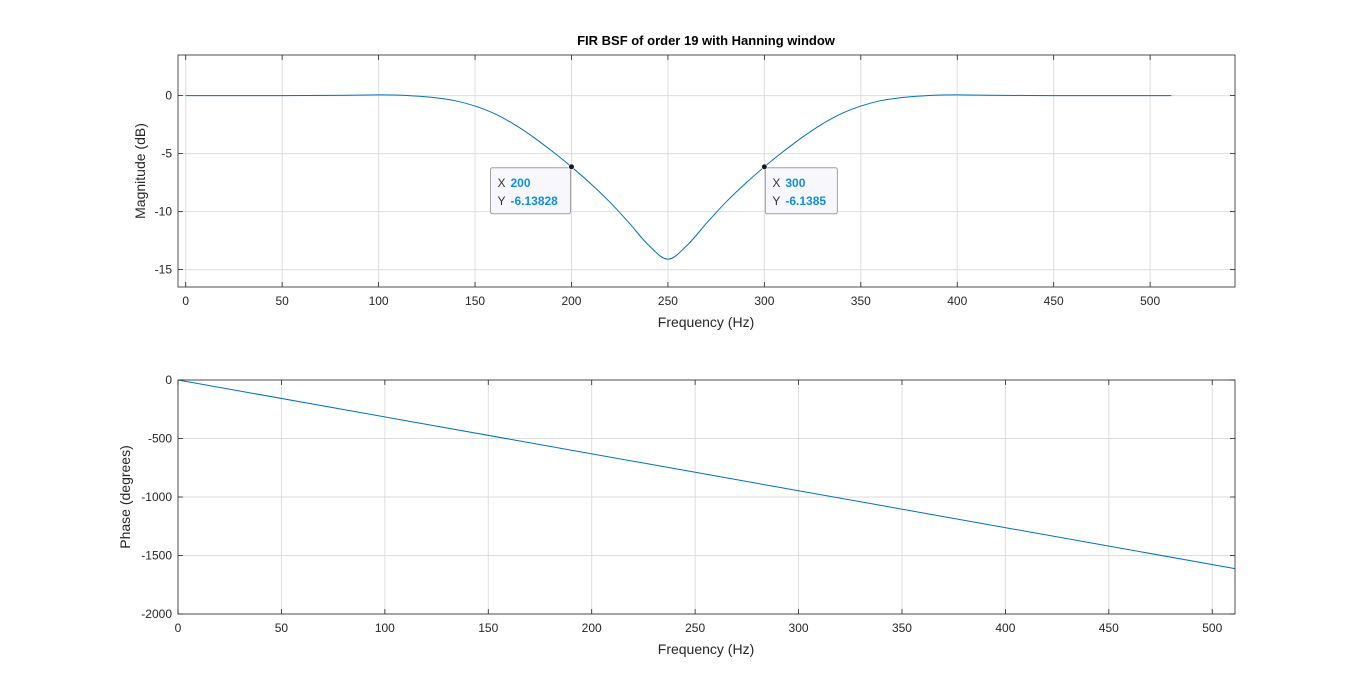 This screenshot has height=691, width=1366. Describe the element at coordinates (178, 628) in the screenshot. I see `ax2-xtick-label: 0` at that location.